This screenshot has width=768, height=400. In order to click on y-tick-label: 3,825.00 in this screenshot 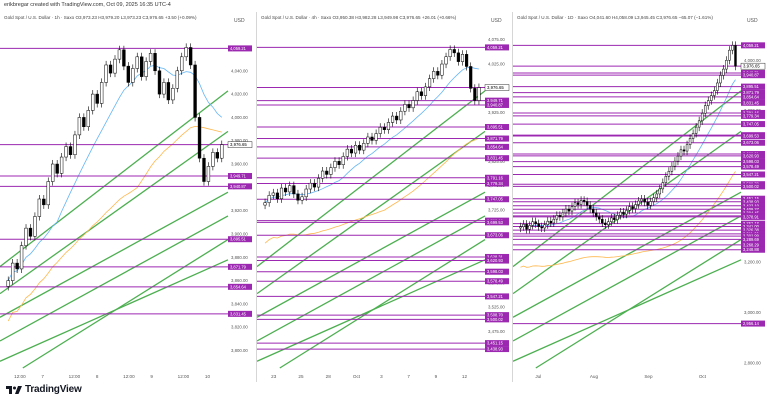, I will do `click(496, 161)`.